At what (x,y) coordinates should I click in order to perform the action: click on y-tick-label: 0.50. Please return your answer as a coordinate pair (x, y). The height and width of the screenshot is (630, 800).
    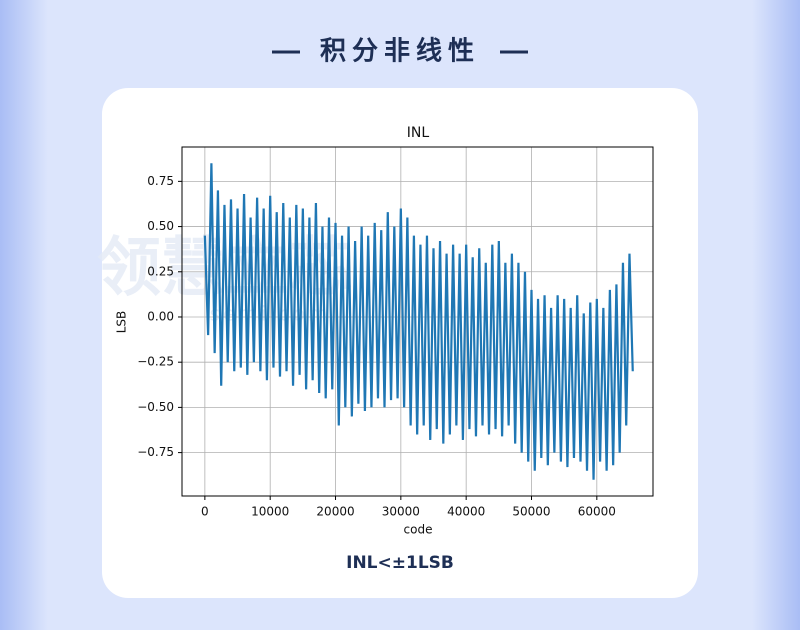
    Looking at the image, I should click on (160, 226).